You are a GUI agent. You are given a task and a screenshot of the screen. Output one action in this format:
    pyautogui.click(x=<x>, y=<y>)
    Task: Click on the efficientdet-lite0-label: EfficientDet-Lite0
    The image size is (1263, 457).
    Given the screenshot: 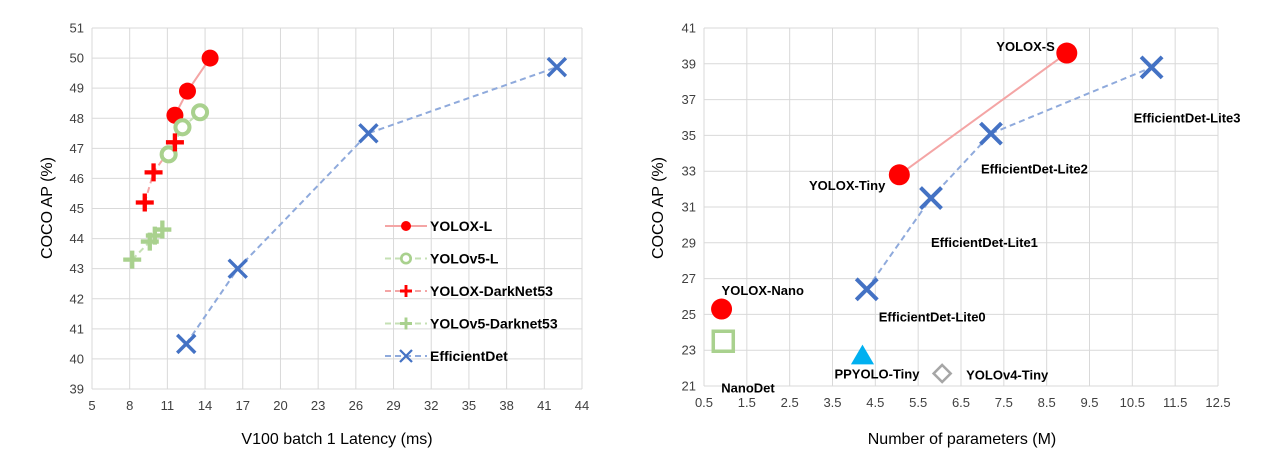 What is the action you would take?
    pyautogui.click(x=932, y=316)
    